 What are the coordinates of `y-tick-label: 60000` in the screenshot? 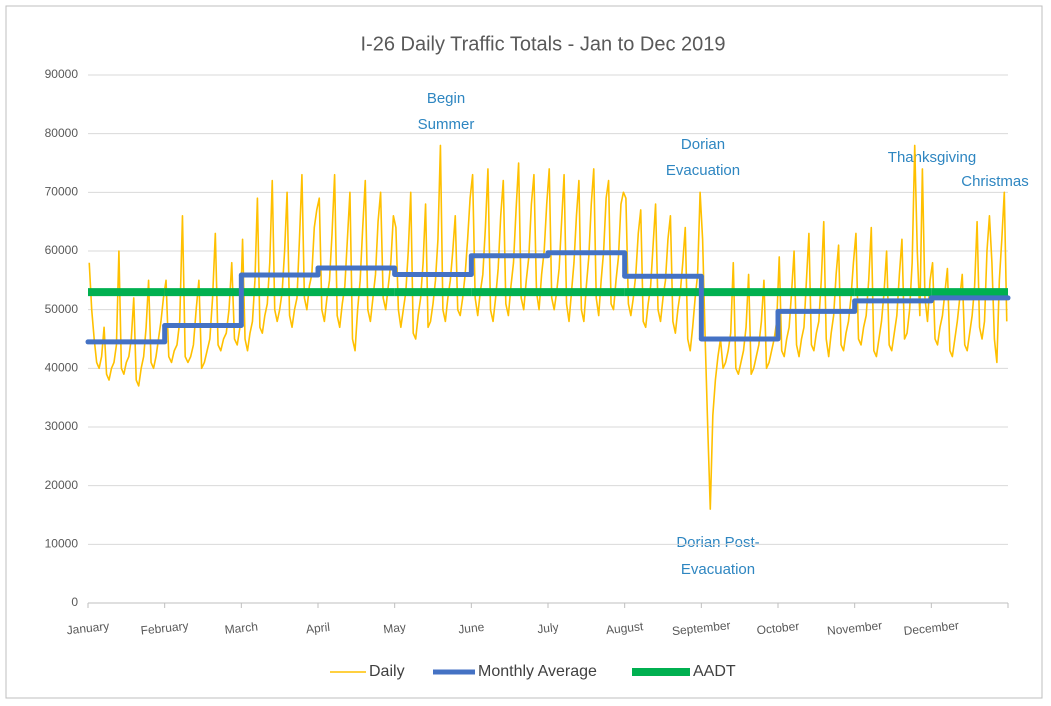 It's located at (62, 250).